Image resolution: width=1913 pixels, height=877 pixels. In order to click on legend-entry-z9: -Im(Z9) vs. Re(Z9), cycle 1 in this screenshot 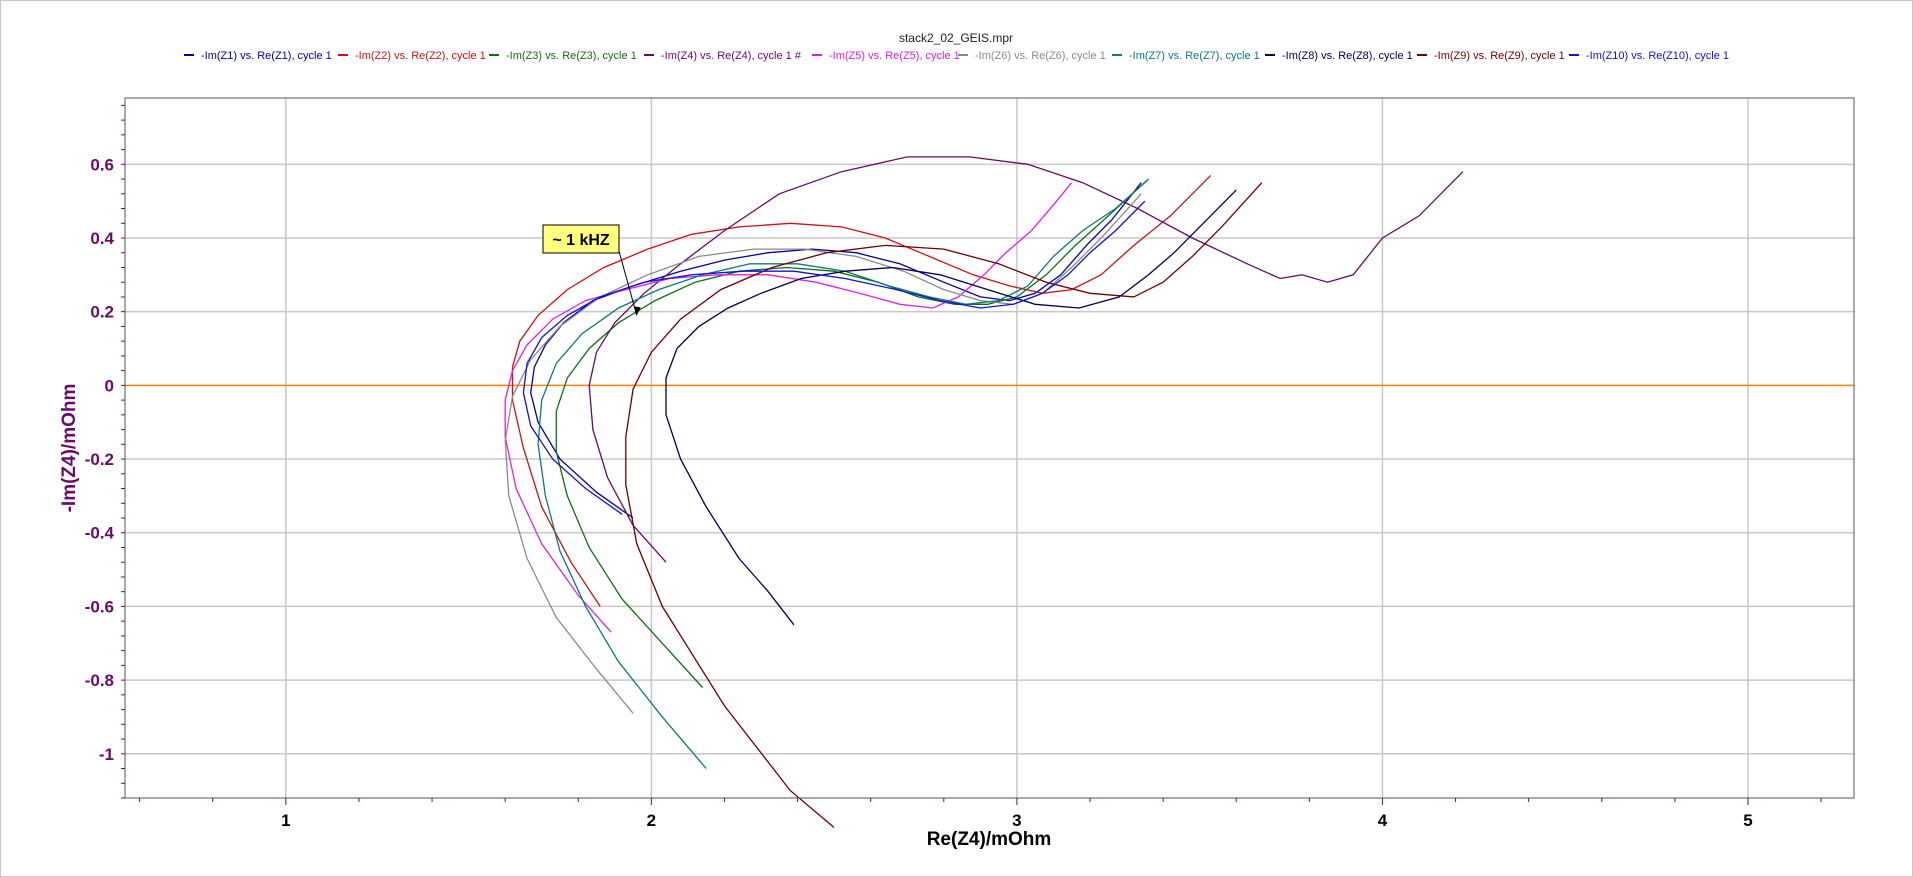, I will do `click(1499, 56)`.